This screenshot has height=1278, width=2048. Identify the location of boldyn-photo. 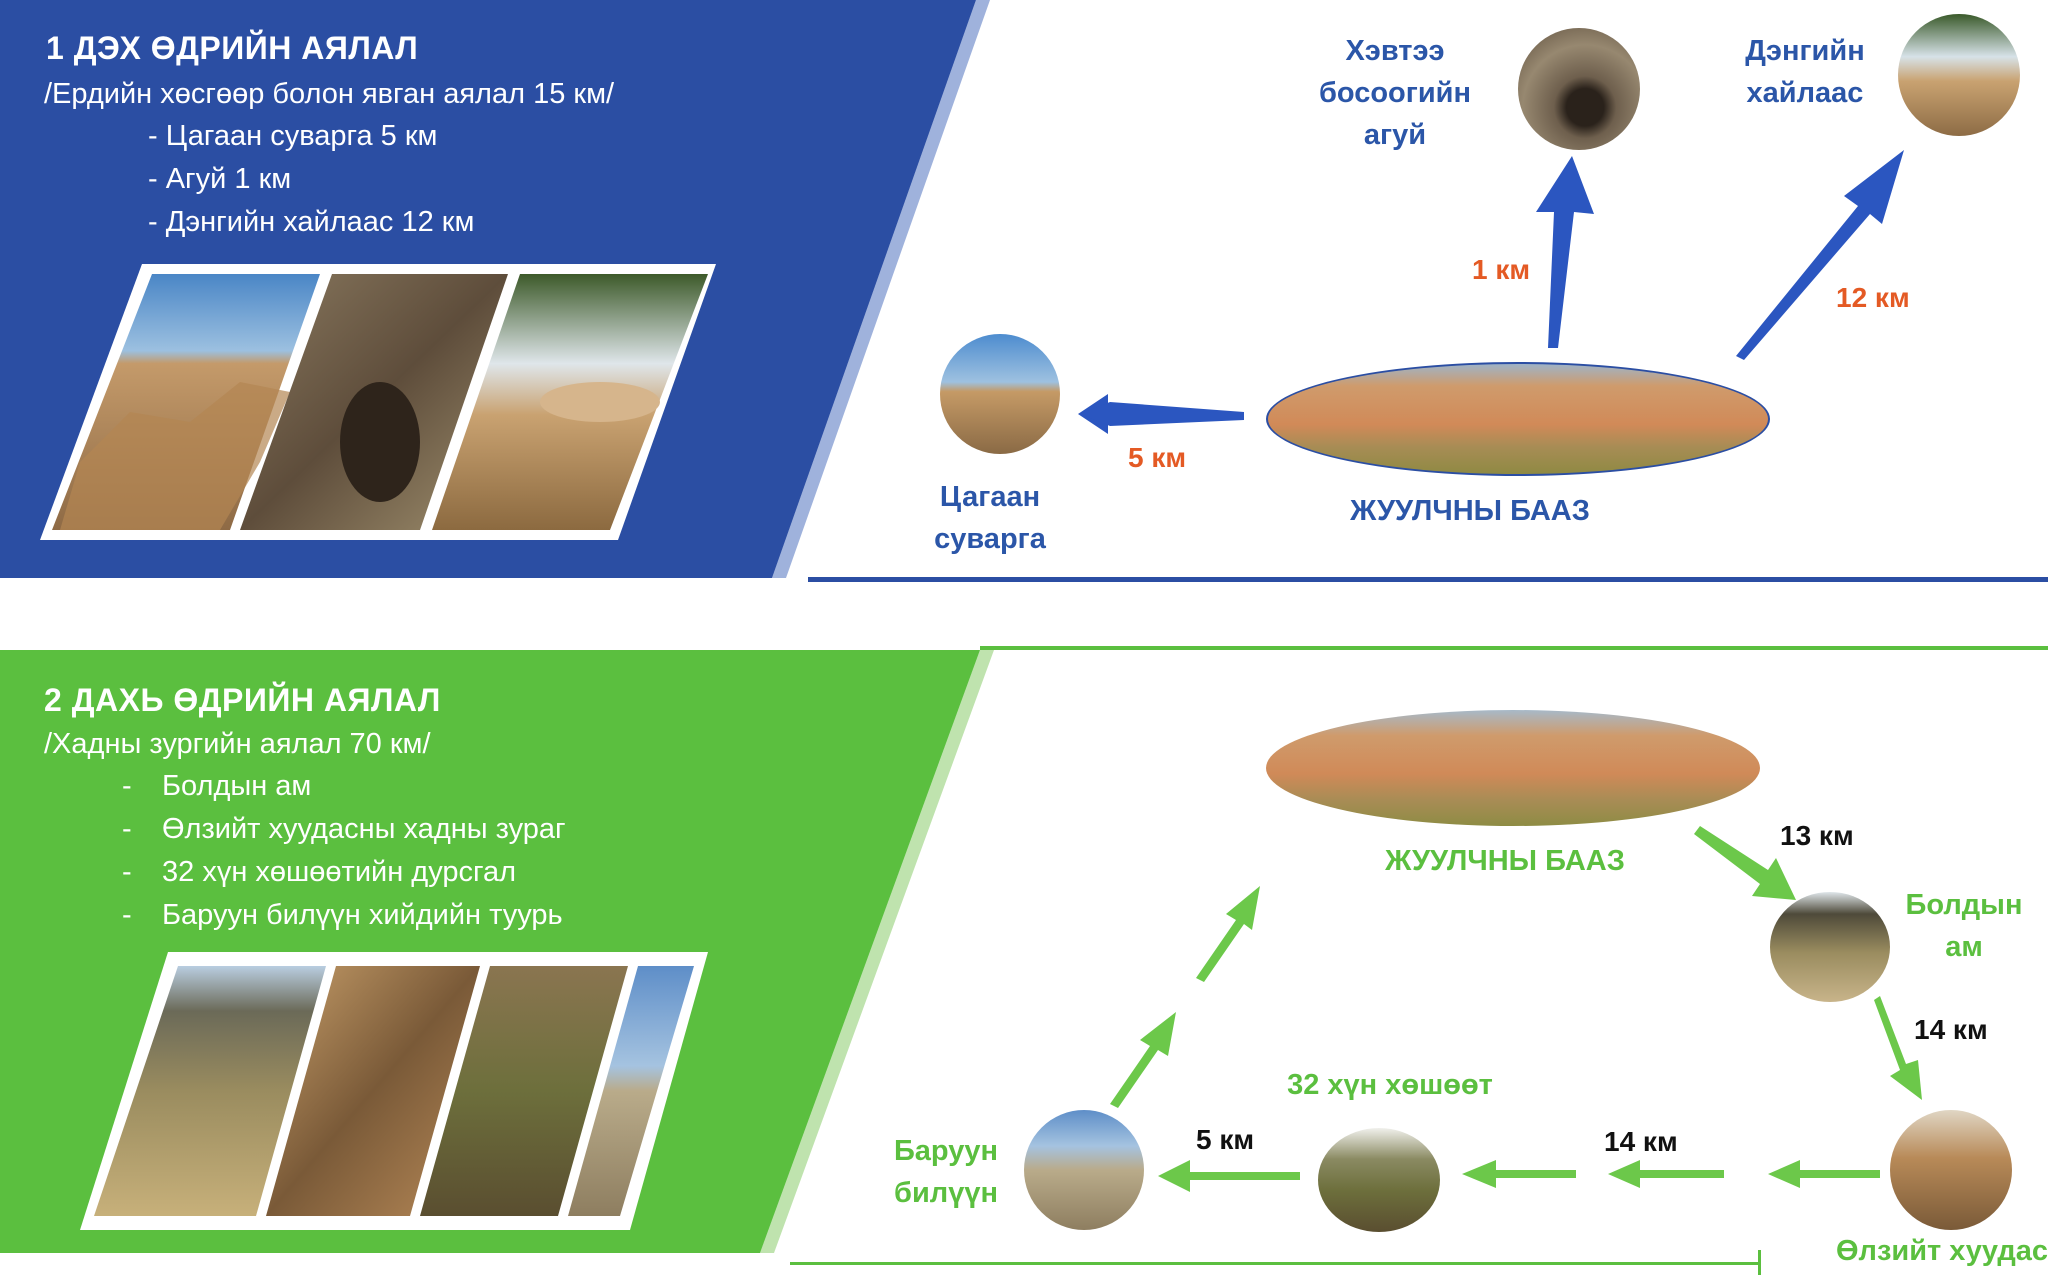
(1830, 947).